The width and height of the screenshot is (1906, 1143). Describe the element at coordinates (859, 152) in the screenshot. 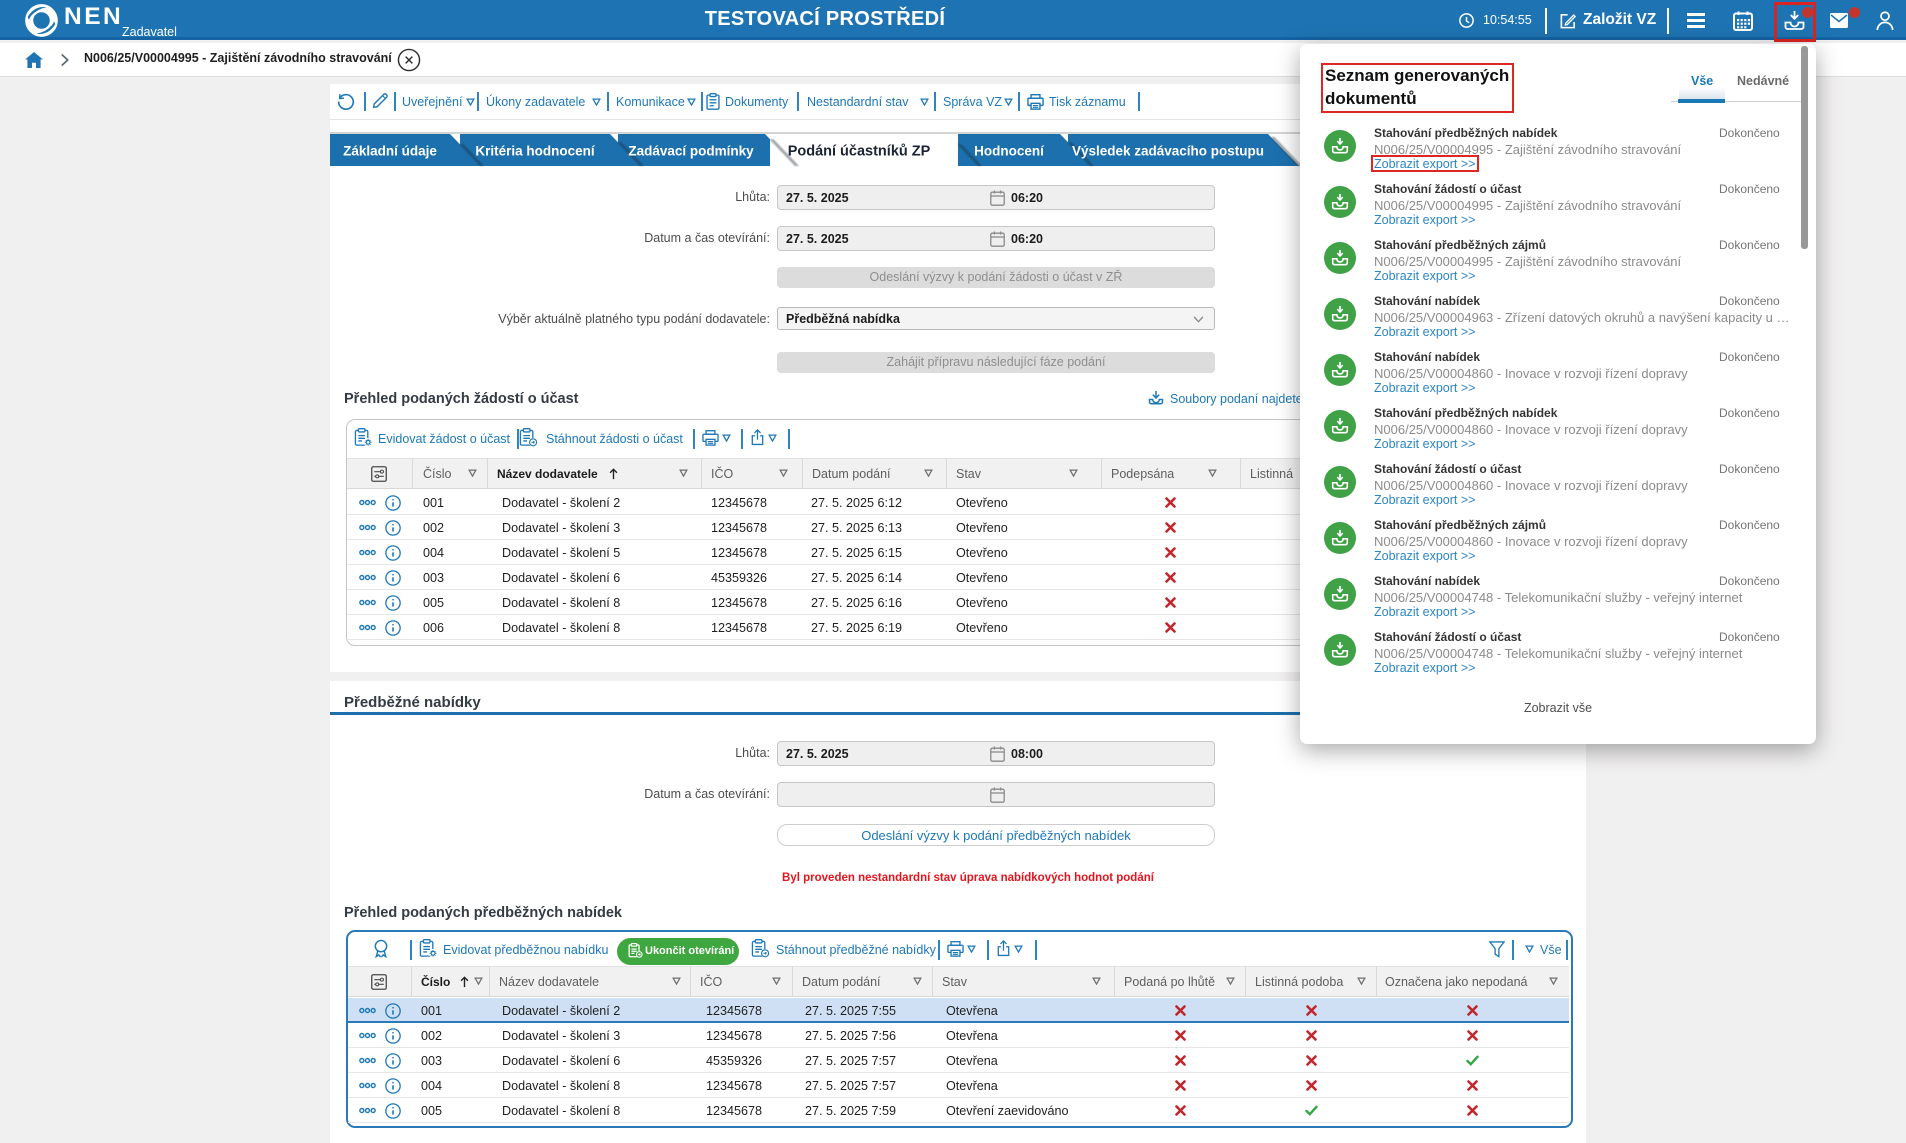

I see `svg-text: Podání účastníků ZP` at that location.